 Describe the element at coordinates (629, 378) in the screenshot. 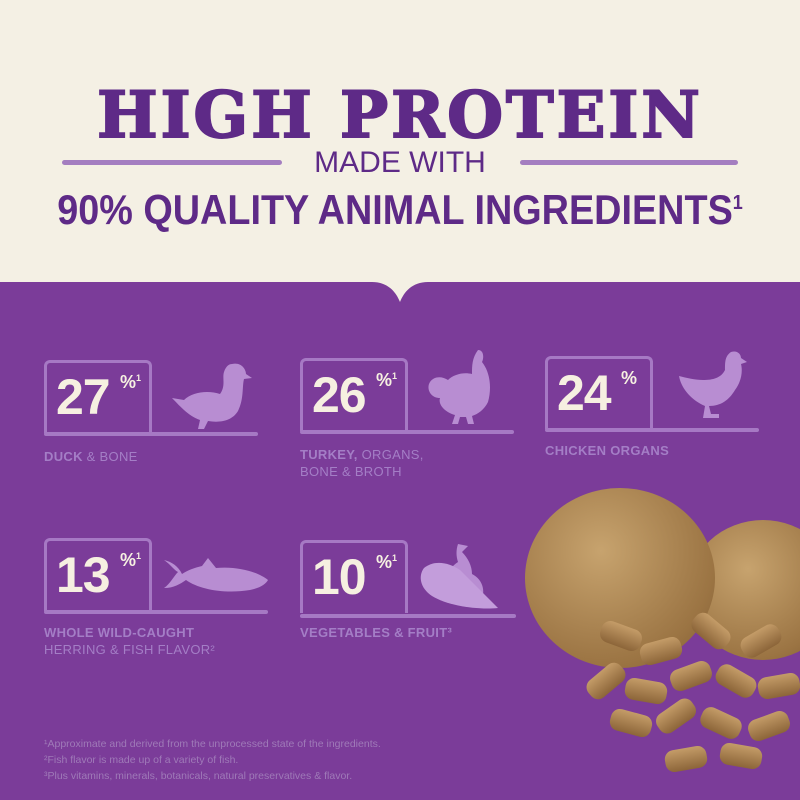

I see `stat-unit: %` at that location.